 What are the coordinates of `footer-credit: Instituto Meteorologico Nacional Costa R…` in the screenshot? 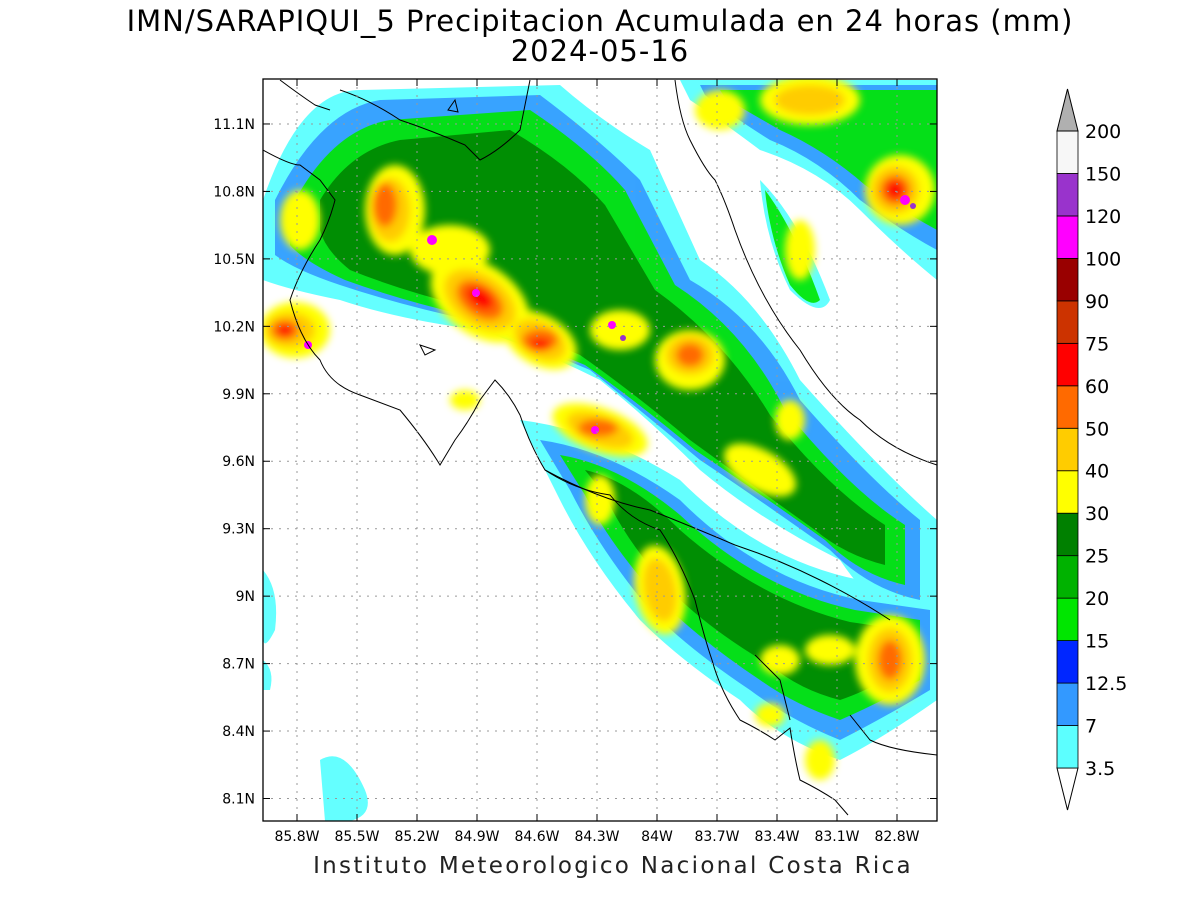 It's located at (613, 866).